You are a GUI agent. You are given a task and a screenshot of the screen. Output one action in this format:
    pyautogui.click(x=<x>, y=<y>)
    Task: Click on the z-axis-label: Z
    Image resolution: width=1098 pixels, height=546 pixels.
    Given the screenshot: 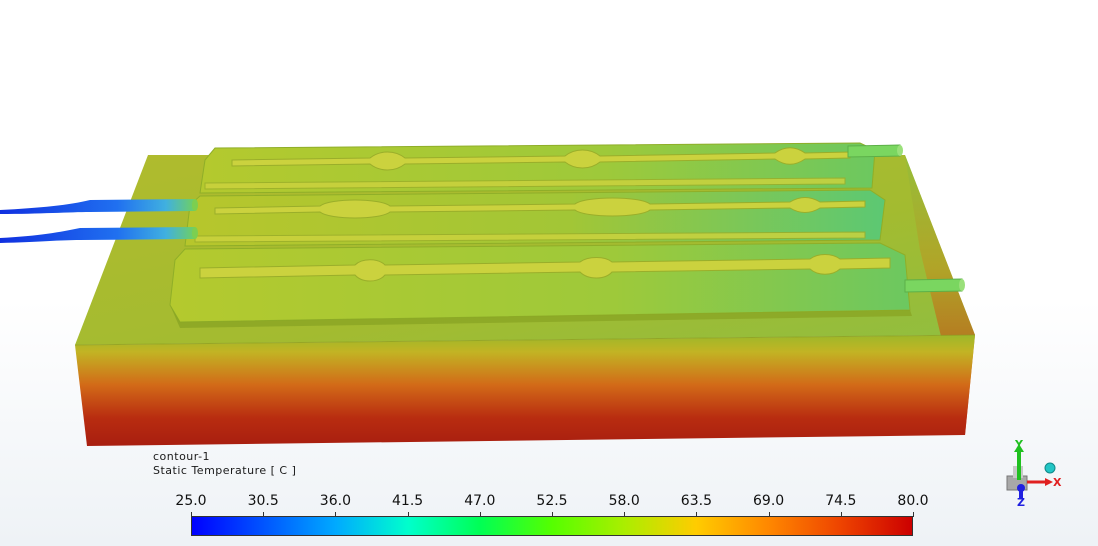 What is the action you would take?
    pyautogui.click(x=1021, y=502)
    